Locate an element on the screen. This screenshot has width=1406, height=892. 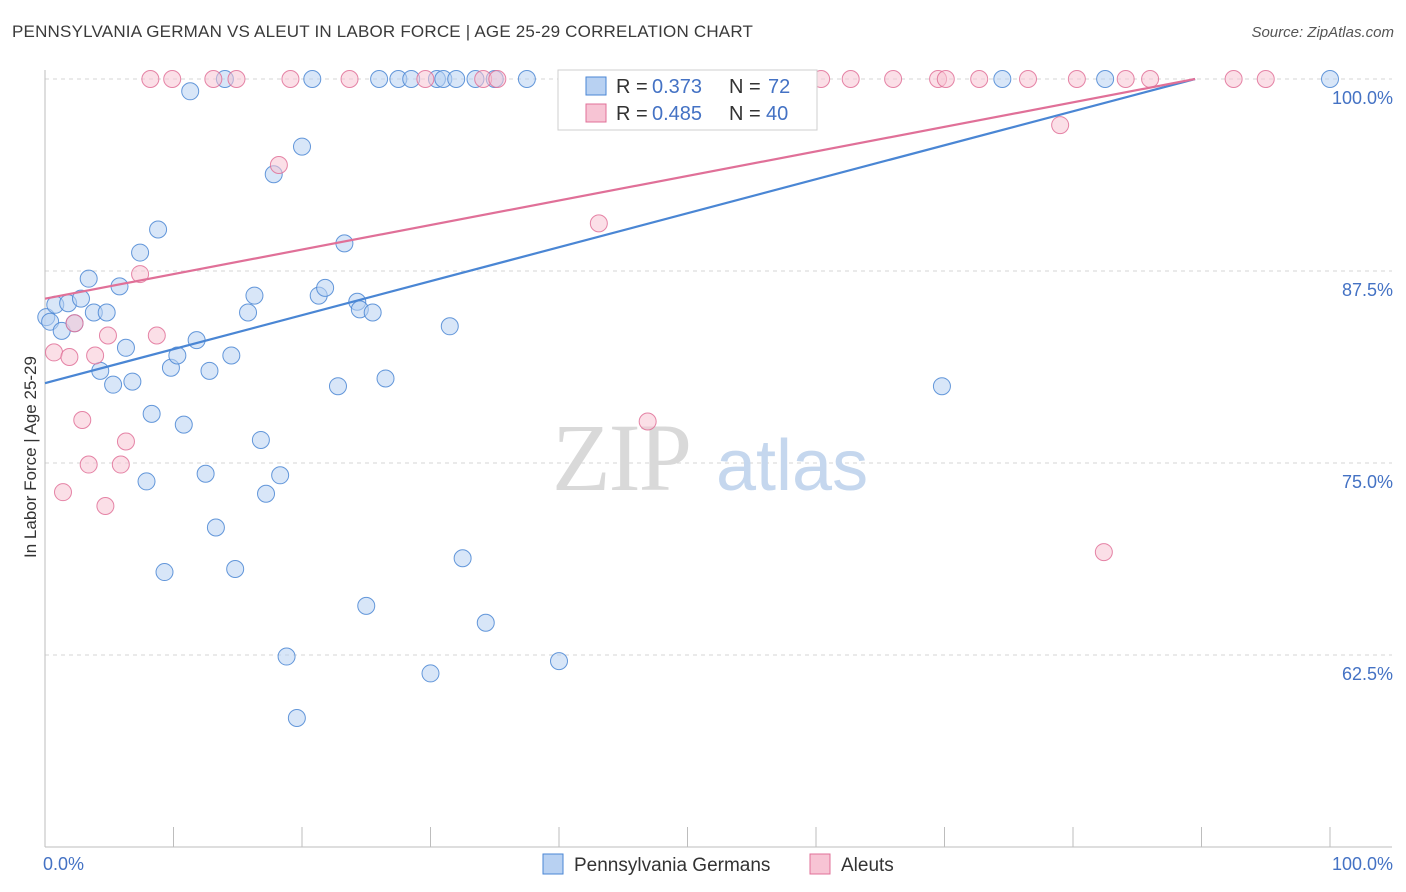
legend-swatch-blue is located at coordinates (596, 86).